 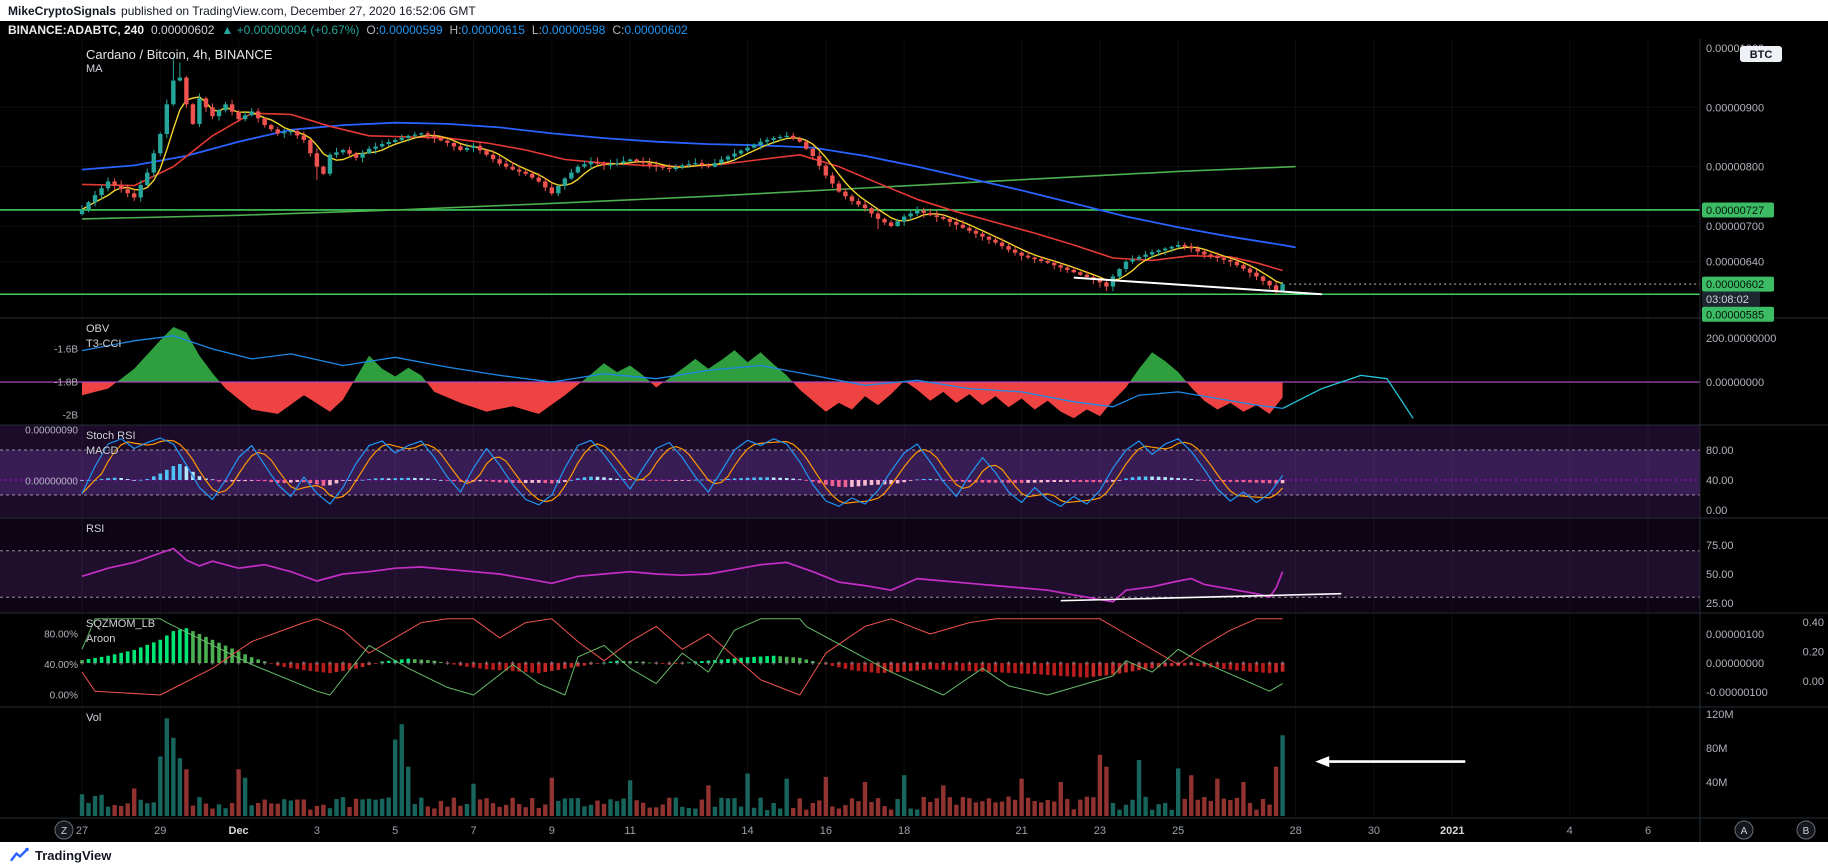 What do you see at coordinates (183, 30) in the screenshot?
I see `last-price: 0.00000602` at bounding box center [183, 30].